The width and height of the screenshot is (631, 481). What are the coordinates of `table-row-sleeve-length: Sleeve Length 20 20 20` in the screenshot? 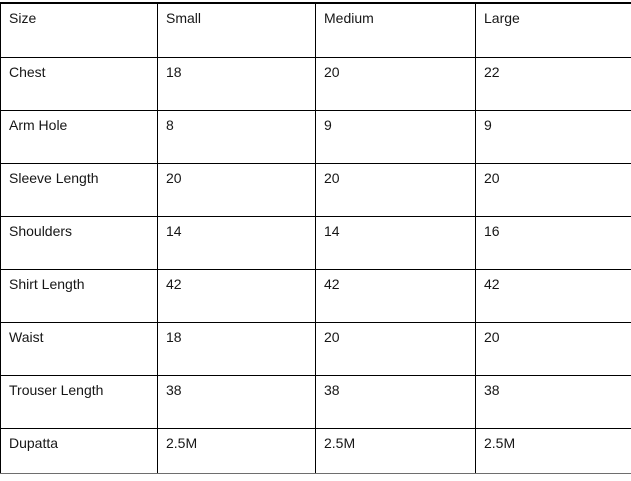 It's located at (315, 189).